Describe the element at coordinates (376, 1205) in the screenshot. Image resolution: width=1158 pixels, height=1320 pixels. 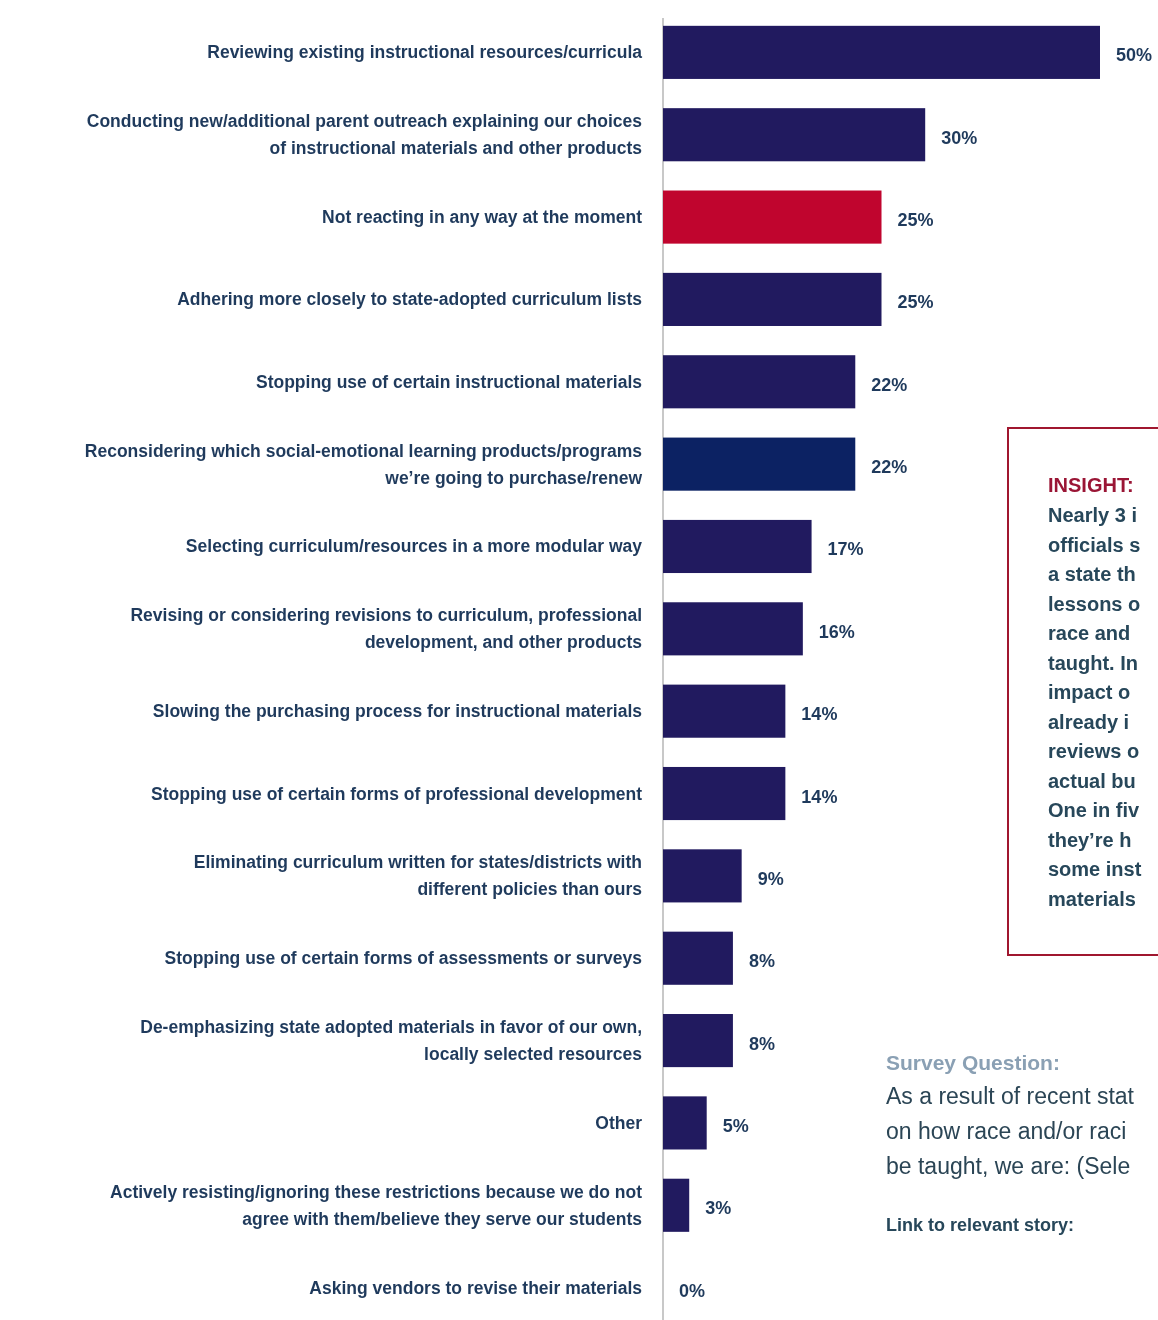
I see `y-tick-label: Actively resisting/ignoring these restrictions because we do not agree with them/believe they serve our students` at that location.